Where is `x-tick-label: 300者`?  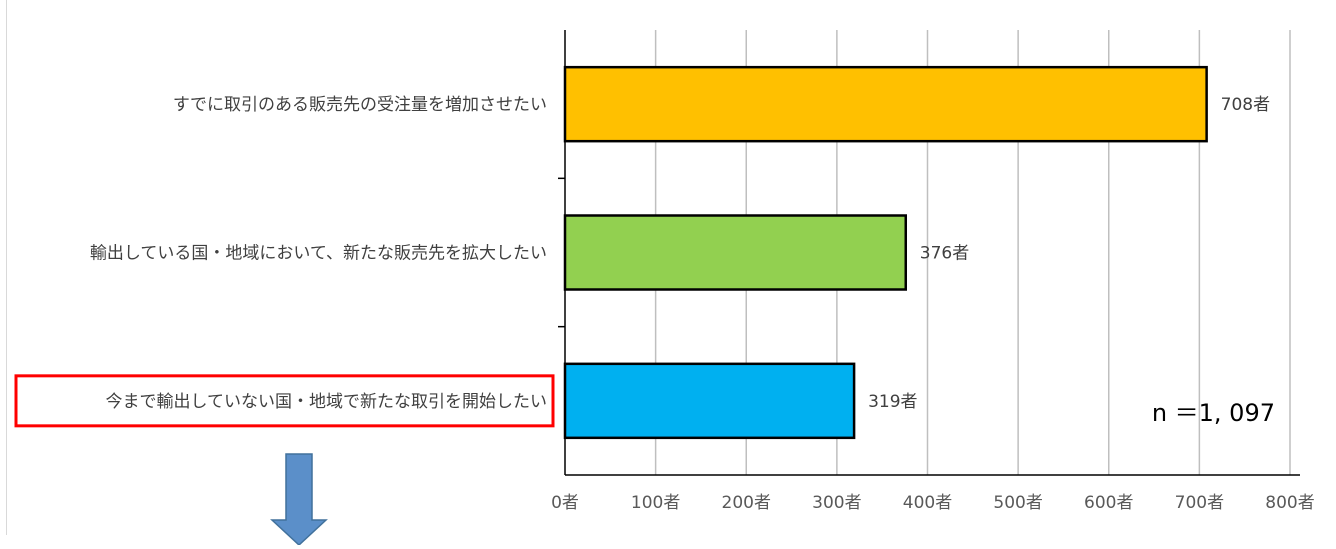 x-tick-label: 300者 is located at coordinates (836, 503).